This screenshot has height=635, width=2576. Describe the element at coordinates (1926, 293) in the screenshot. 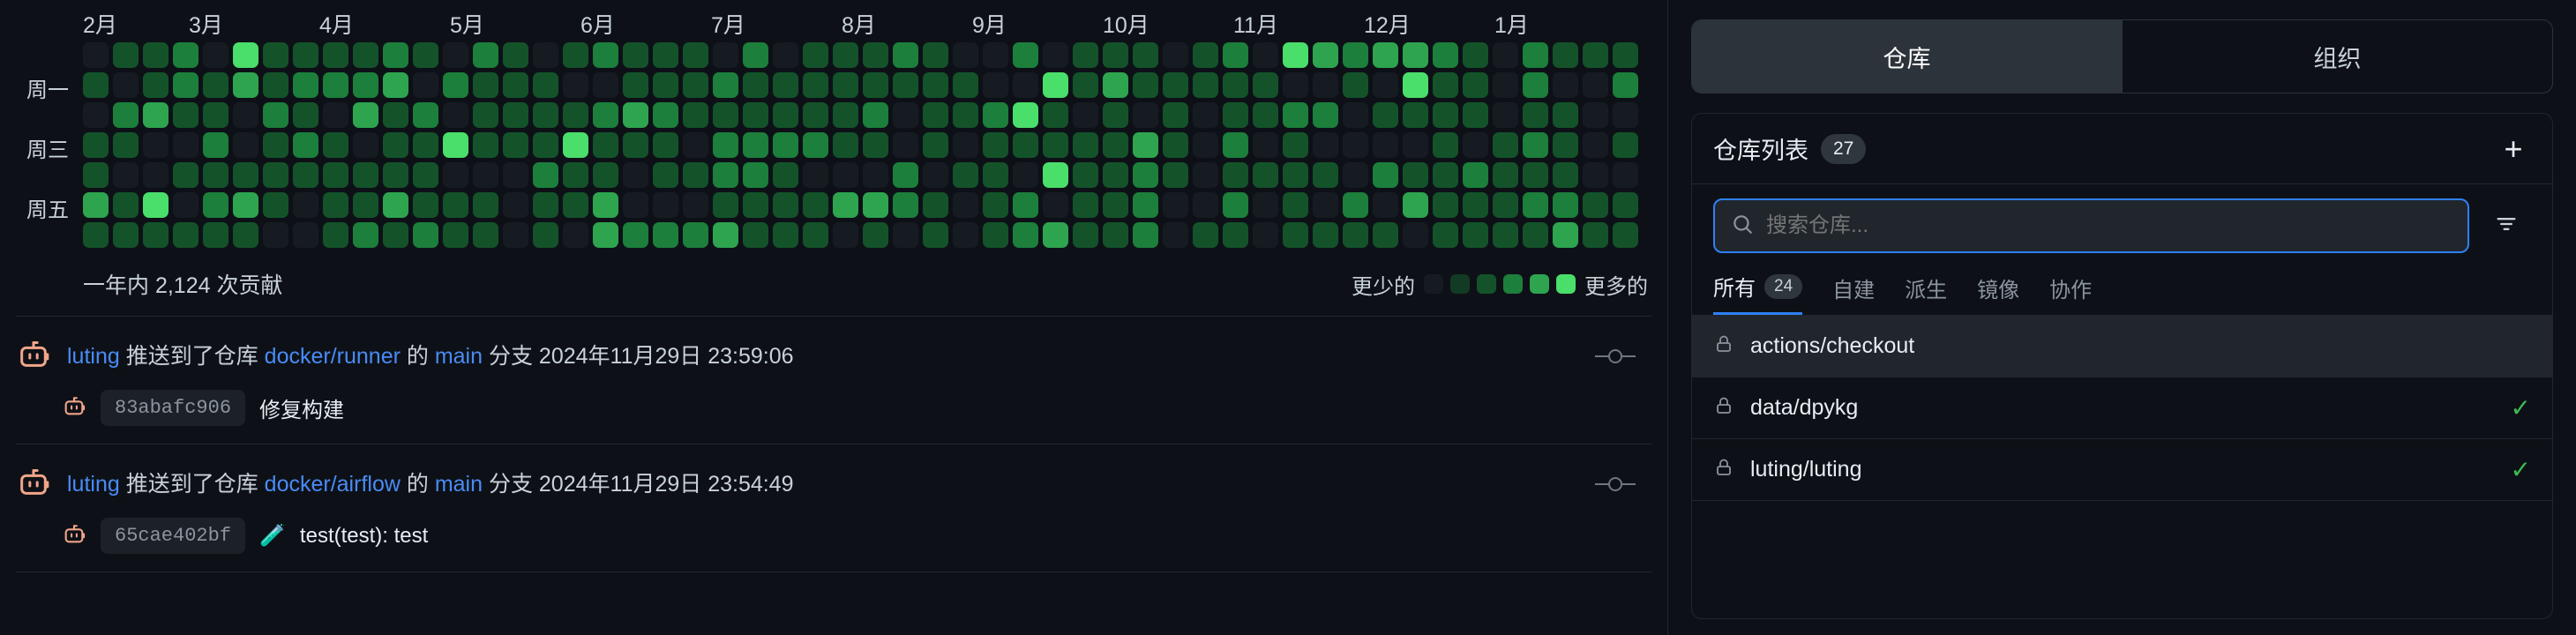

I see `repo-filter-tab: 派生` at that location.